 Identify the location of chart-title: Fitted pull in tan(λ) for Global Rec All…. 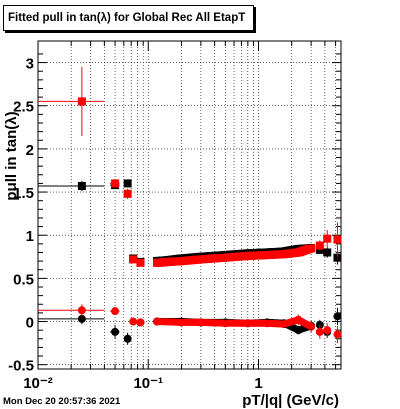
(127, 18).